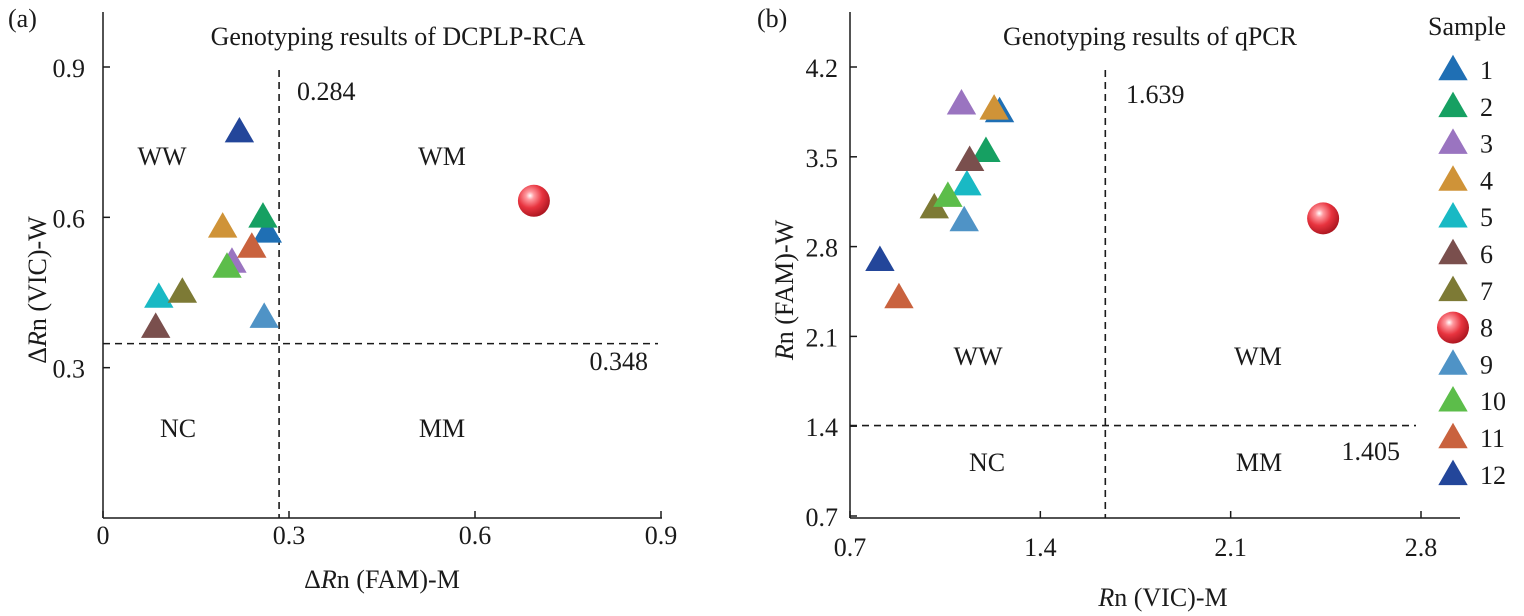 The image size is (1524, 616). I want to click on panel-a-label: (a), so click(22, 18).